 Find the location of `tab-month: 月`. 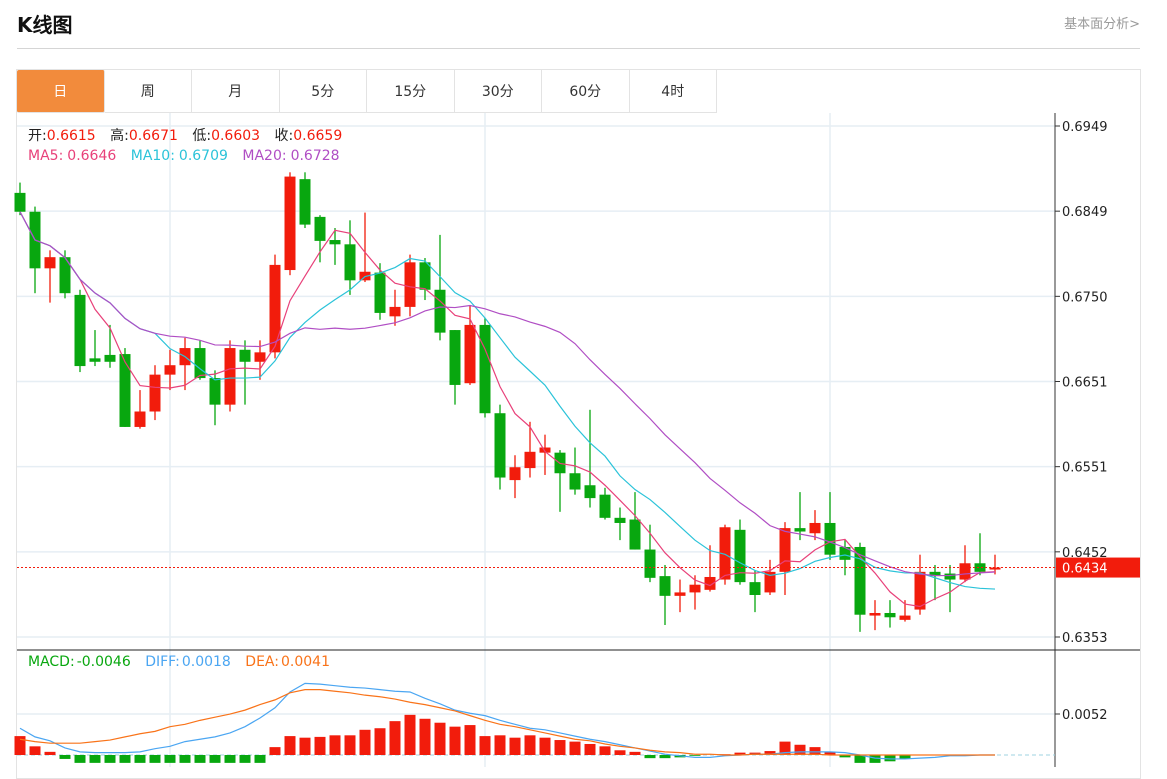

tab-month: 月 is located at coordinates (236, 91).